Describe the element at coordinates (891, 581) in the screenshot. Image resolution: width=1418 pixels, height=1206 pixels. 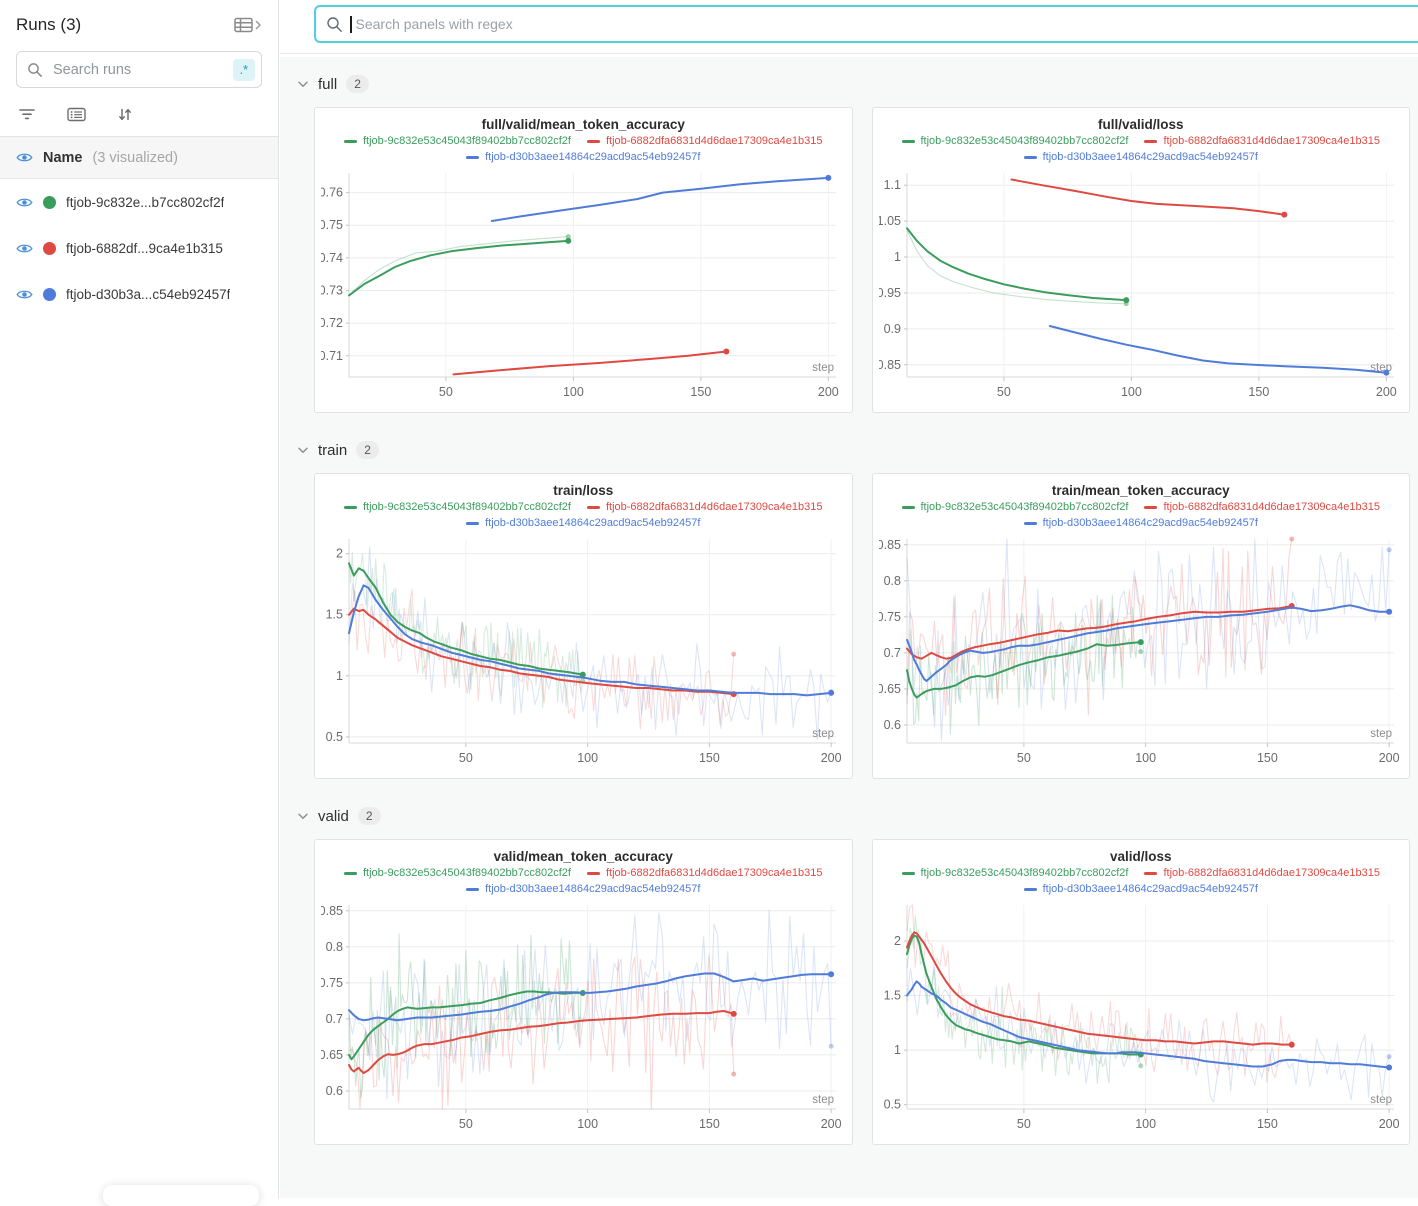
I see `svg-text: 0.8` at that location.